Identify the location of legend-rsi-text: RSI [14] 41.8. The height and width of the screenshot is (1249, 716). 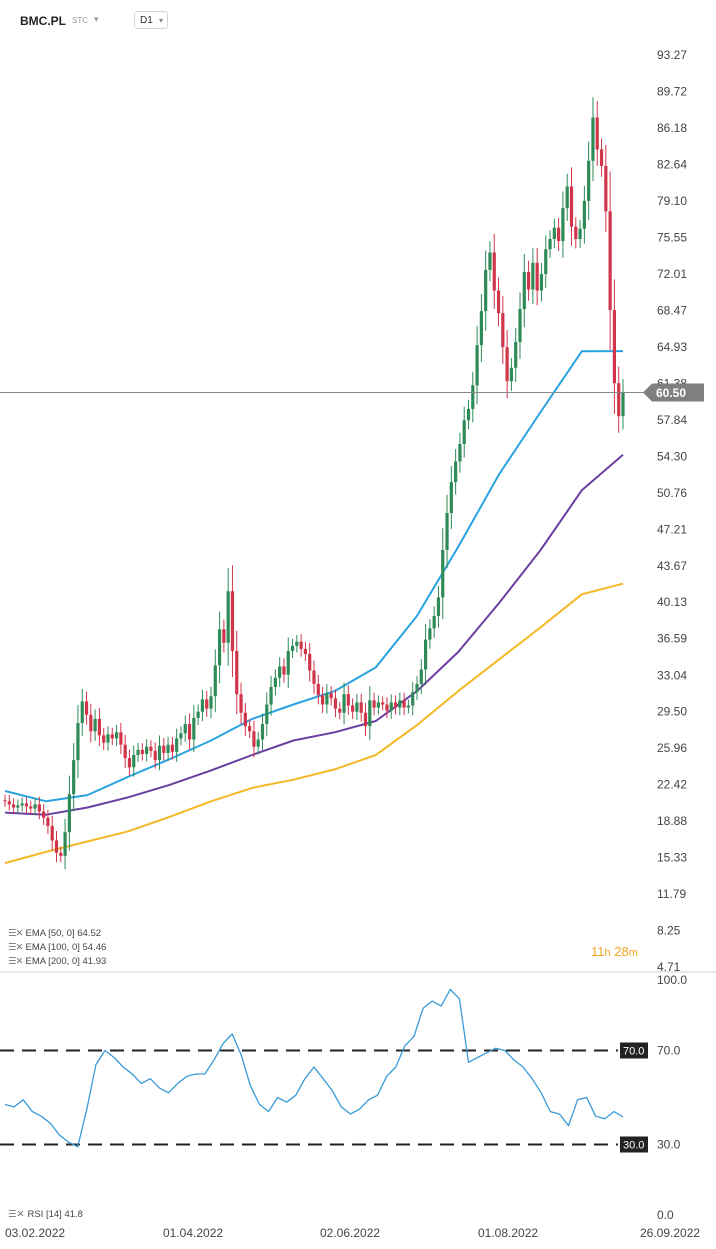
(55, 1214).